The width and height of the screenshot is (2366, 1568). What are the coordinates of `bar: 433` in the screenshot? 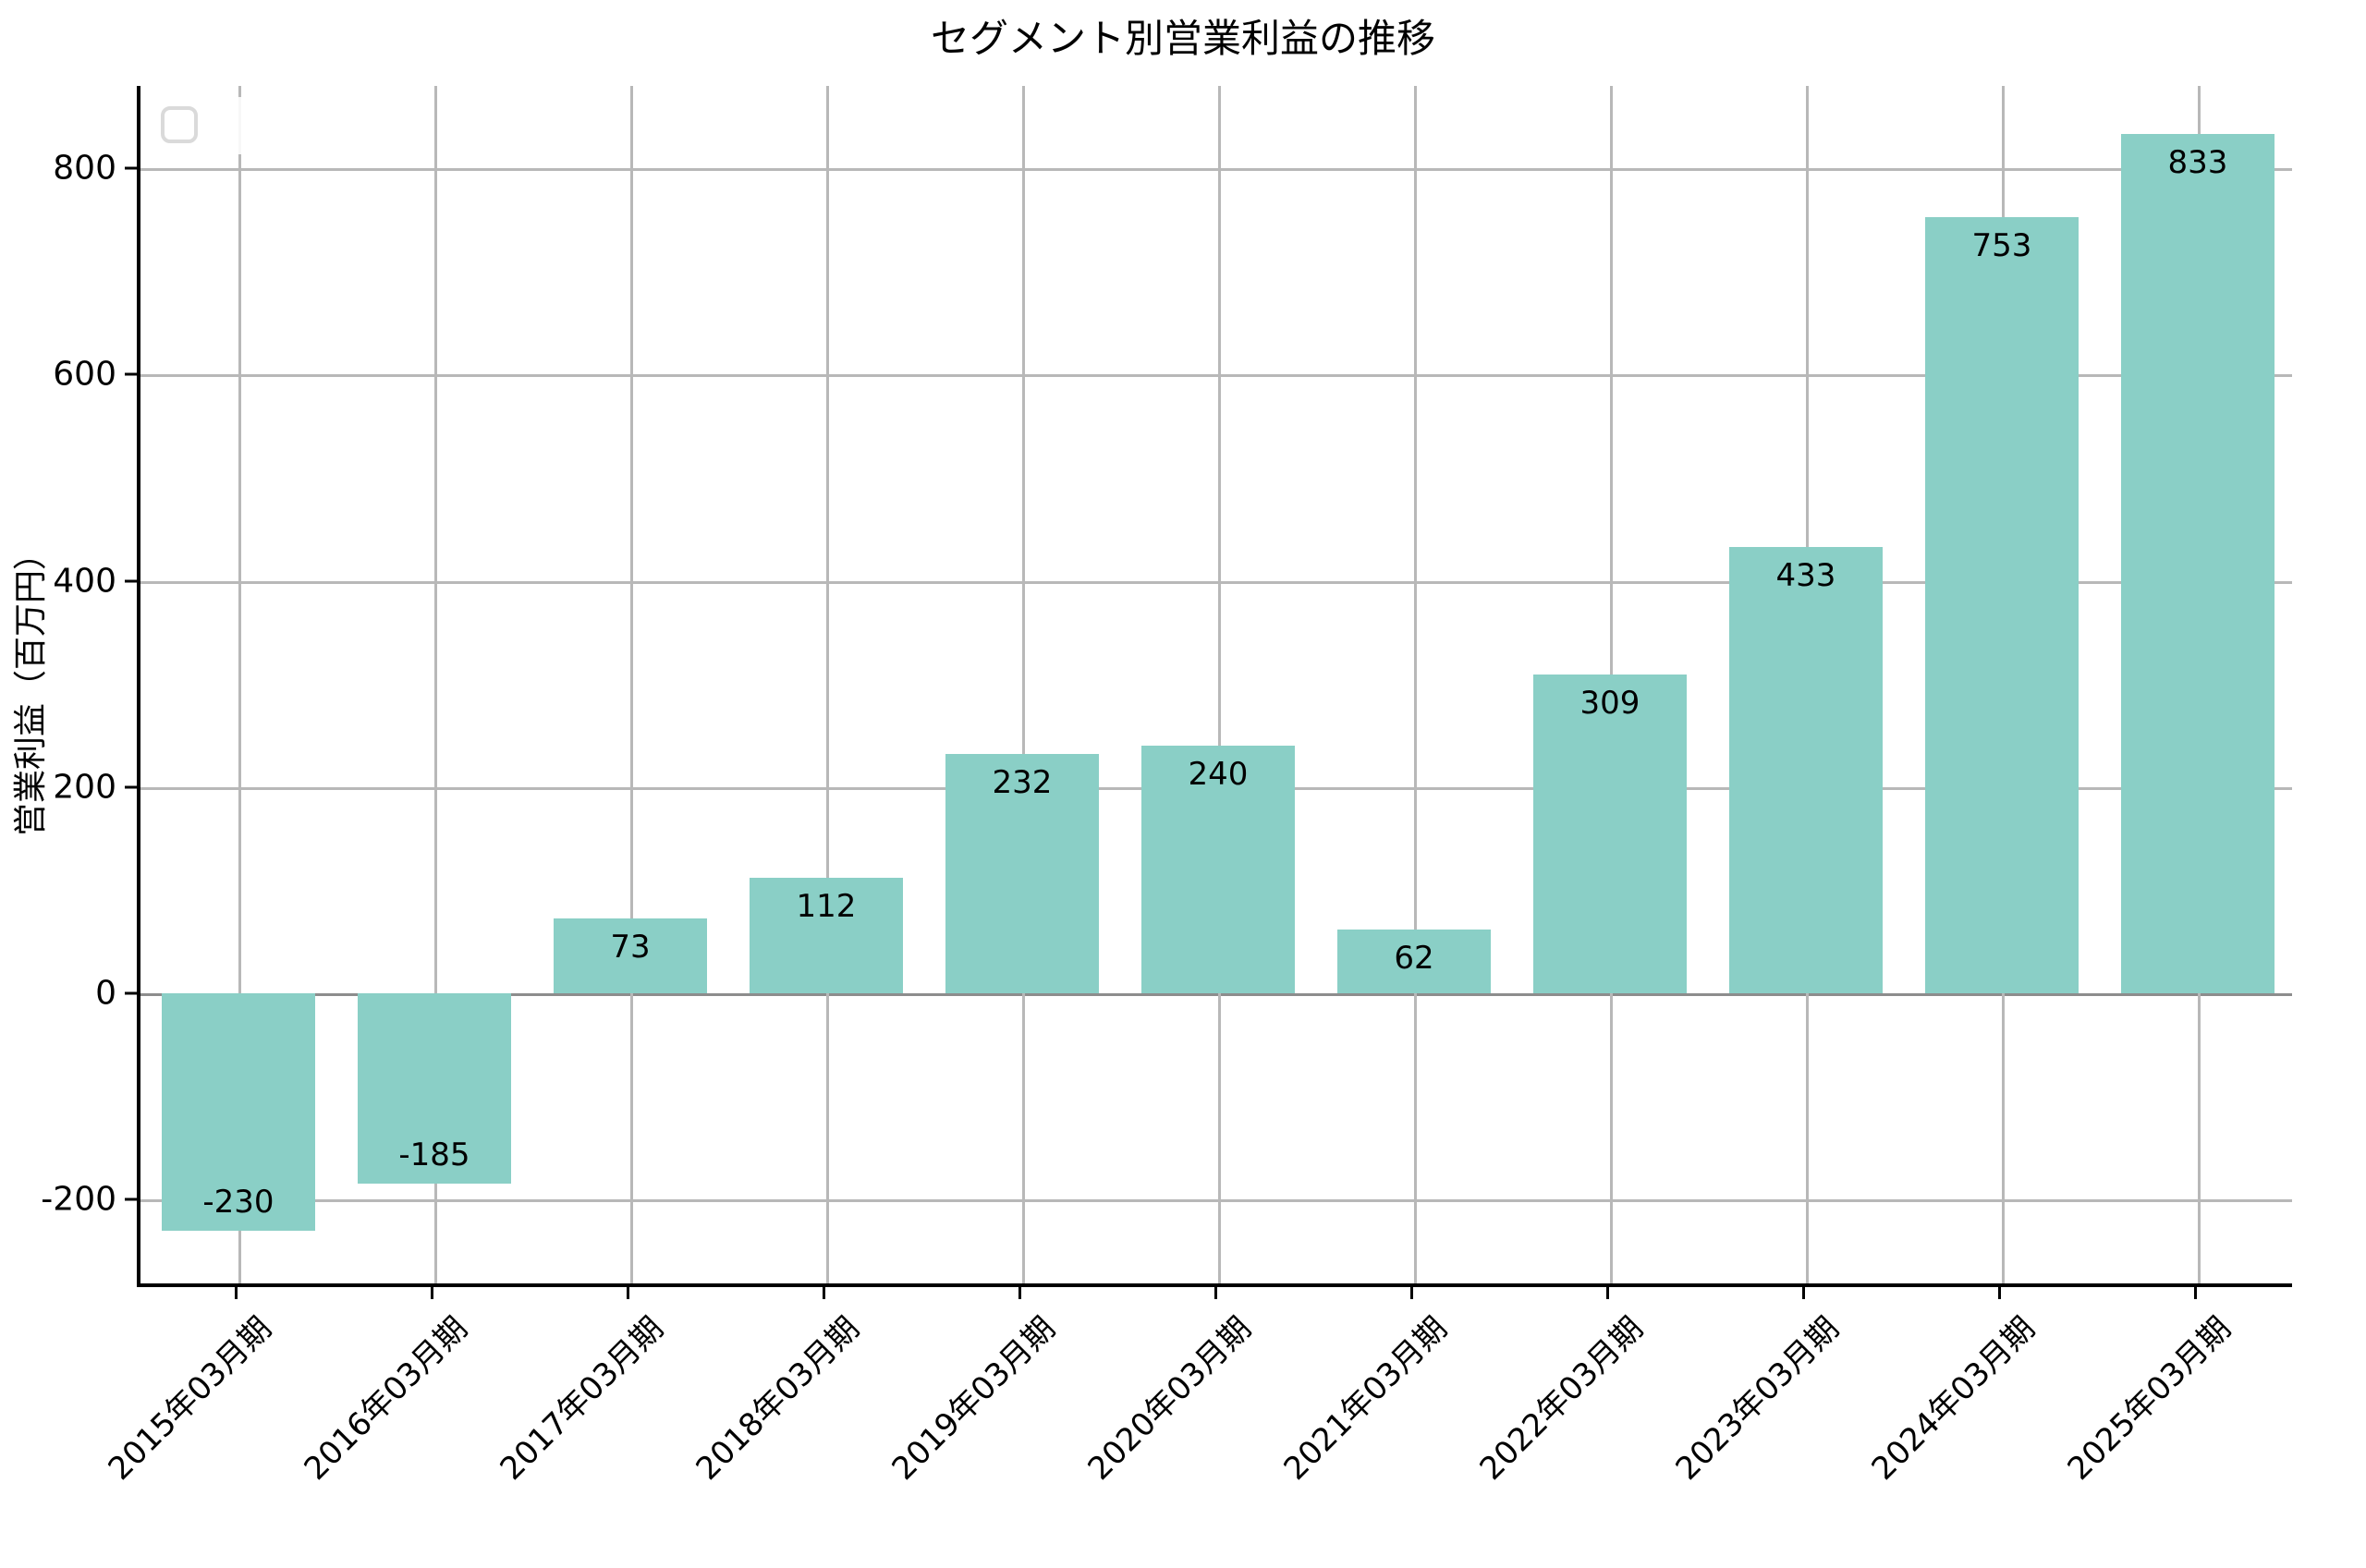 It's located at (1806, 769).